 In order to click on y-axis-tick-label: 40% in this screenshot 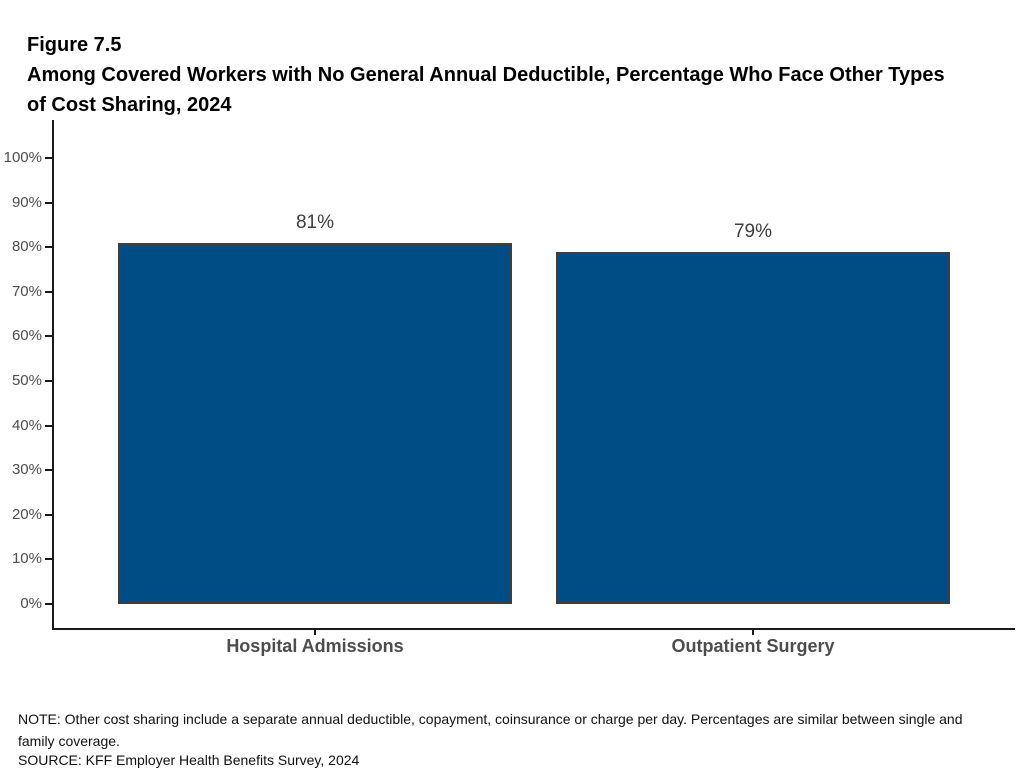, I will do `click(26, 425)`.